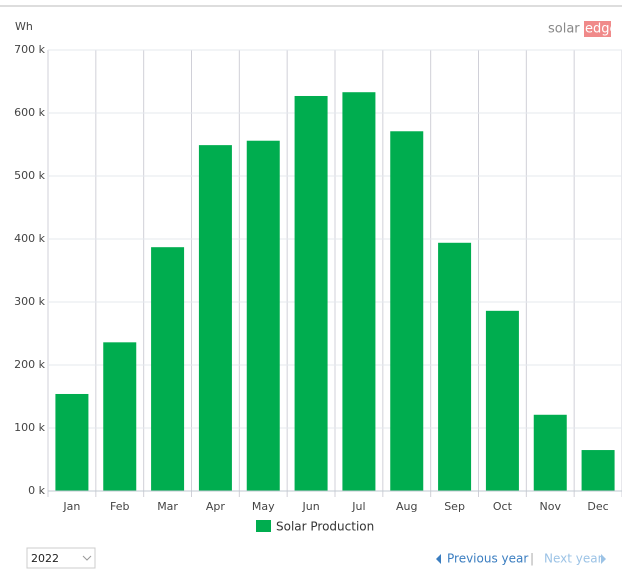  What do you see at coordinates (573, 559) in the screenshot?
I see `next-year: Next year` at bounding box center [573, 559].